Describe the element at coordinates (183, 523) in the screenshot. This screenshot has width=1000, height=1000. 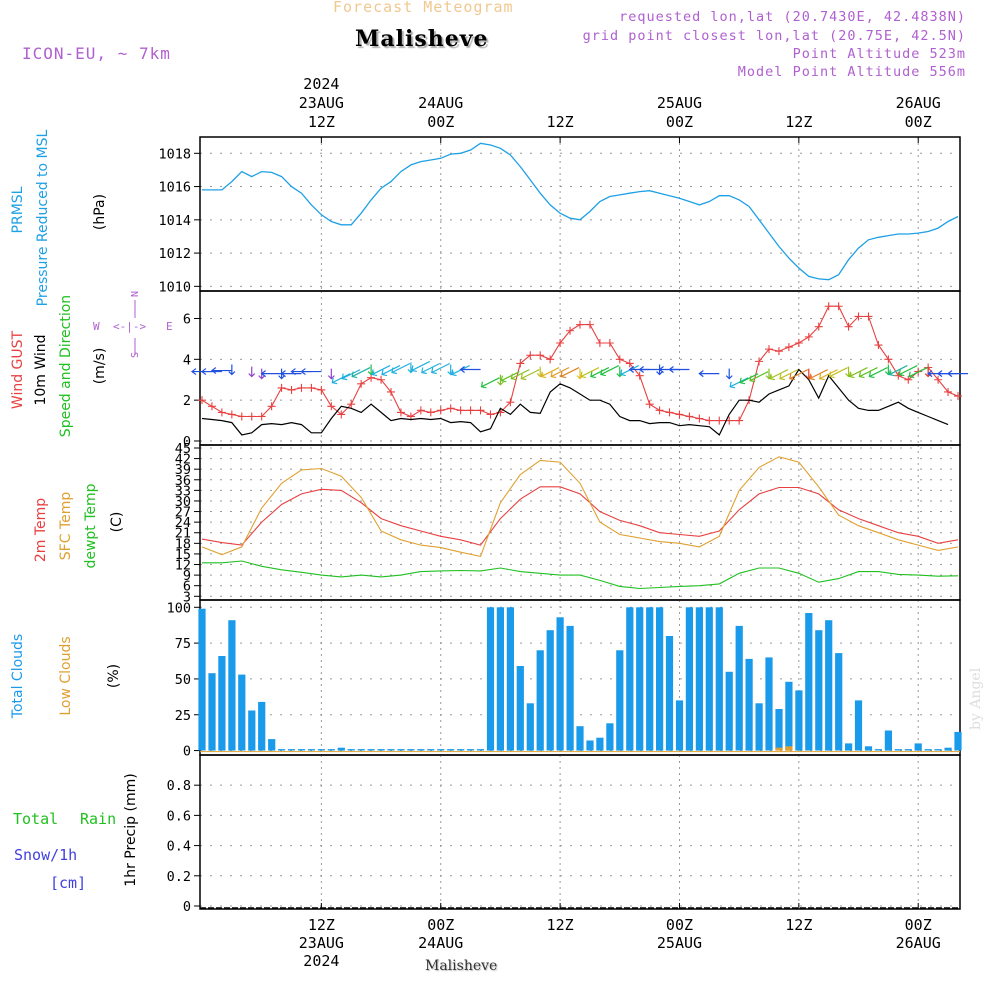
I see `temp-ytick-label: 24` at that location.